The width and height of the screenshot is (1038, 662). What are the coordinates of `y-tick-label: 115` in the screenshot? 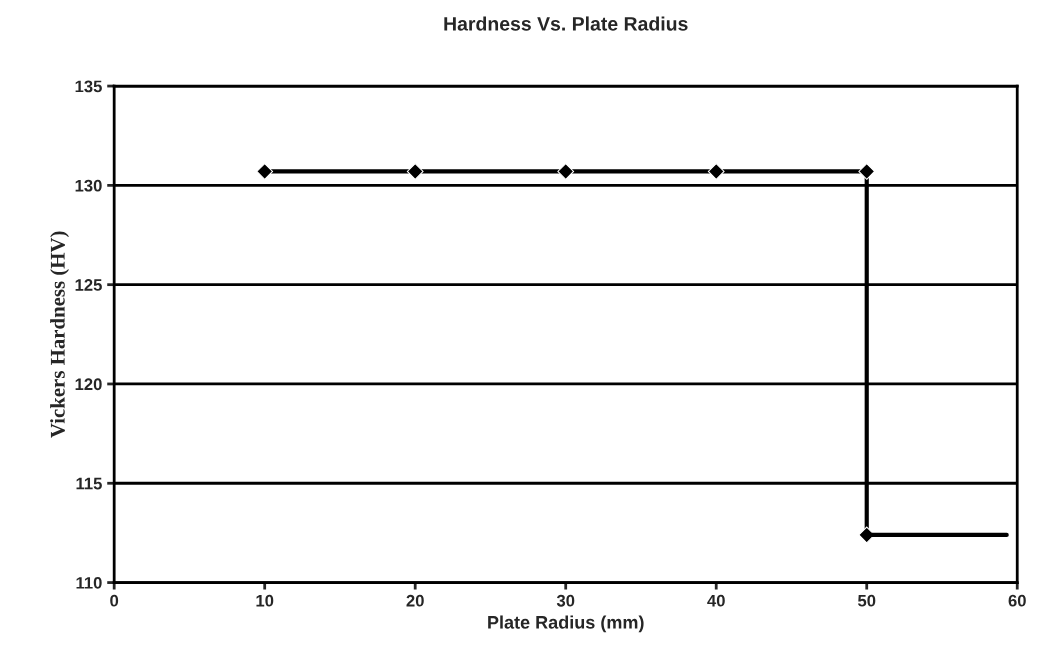 It's located at (89, 483).